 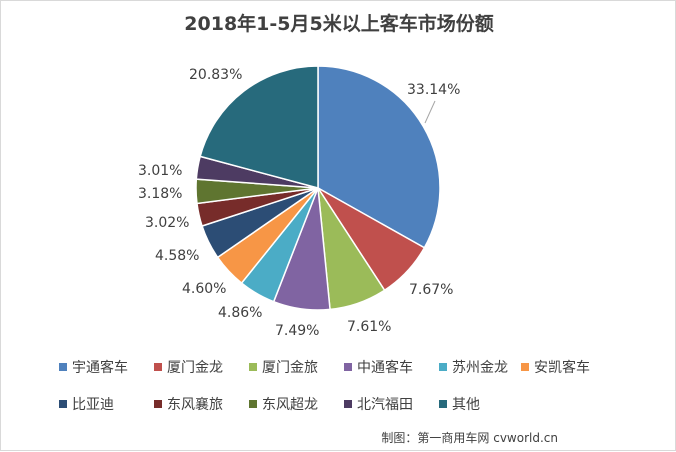 I want to click on legend-label: 东风超龙, so click(x=290, y=405).